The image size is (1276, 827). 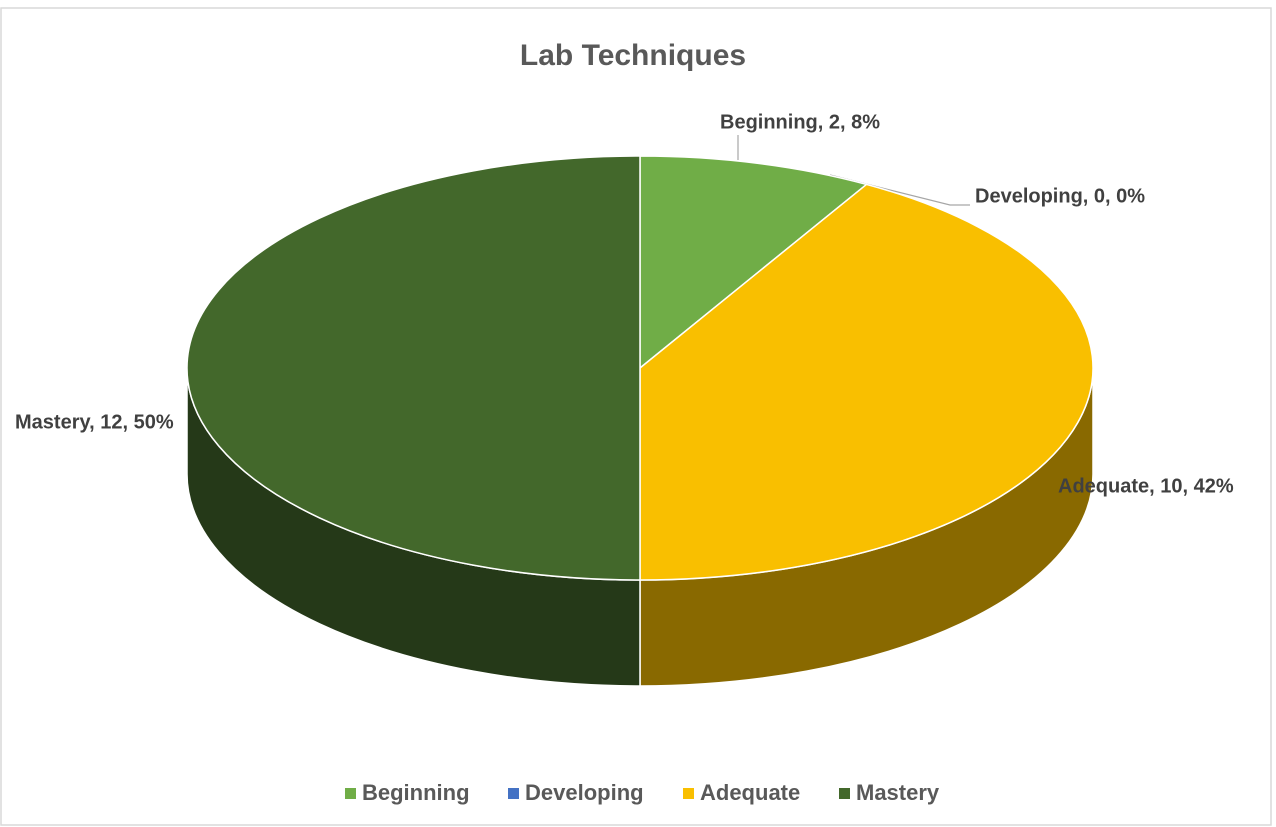 What do you see at coordinates (750, 792) in the screenshot?
I see `legend-label: Adequate` at bounding box center [750, 792].